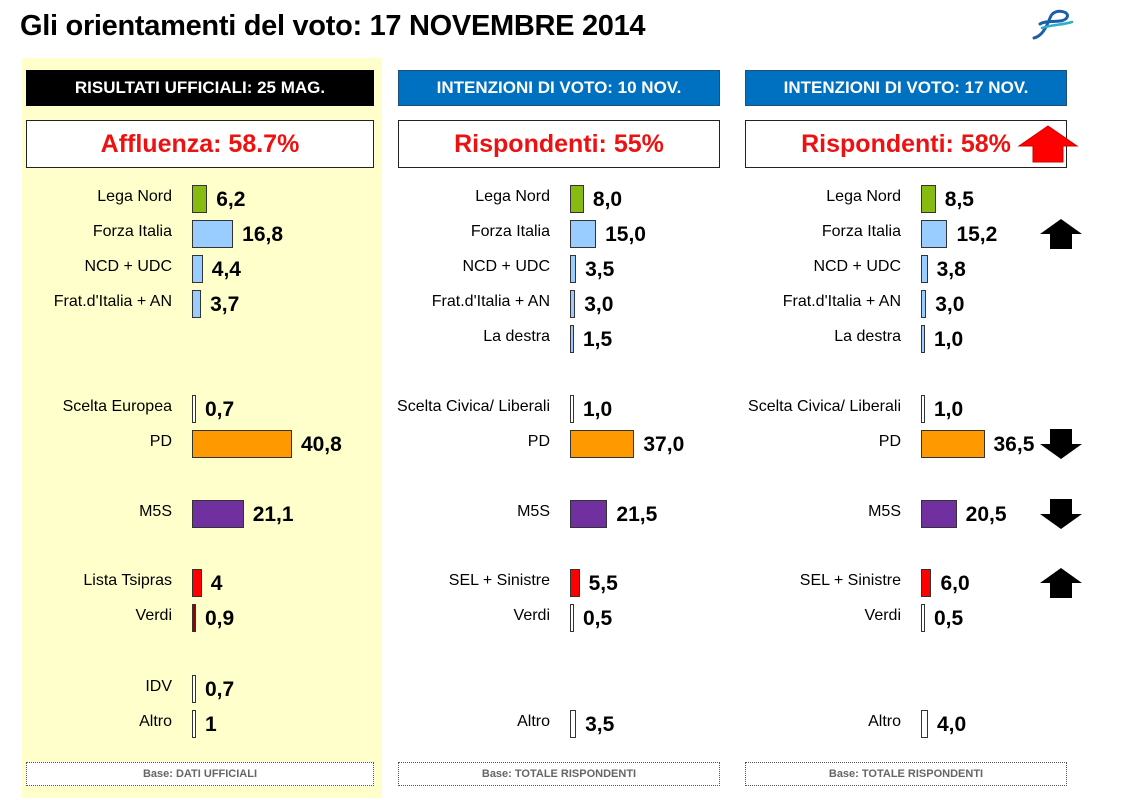 The image size is (1148, 800). What do you see at coordinates (202, 234) in the screenshot?
I see `bar-row: Forza Italia 16,8` at bounding box center [202, 234].